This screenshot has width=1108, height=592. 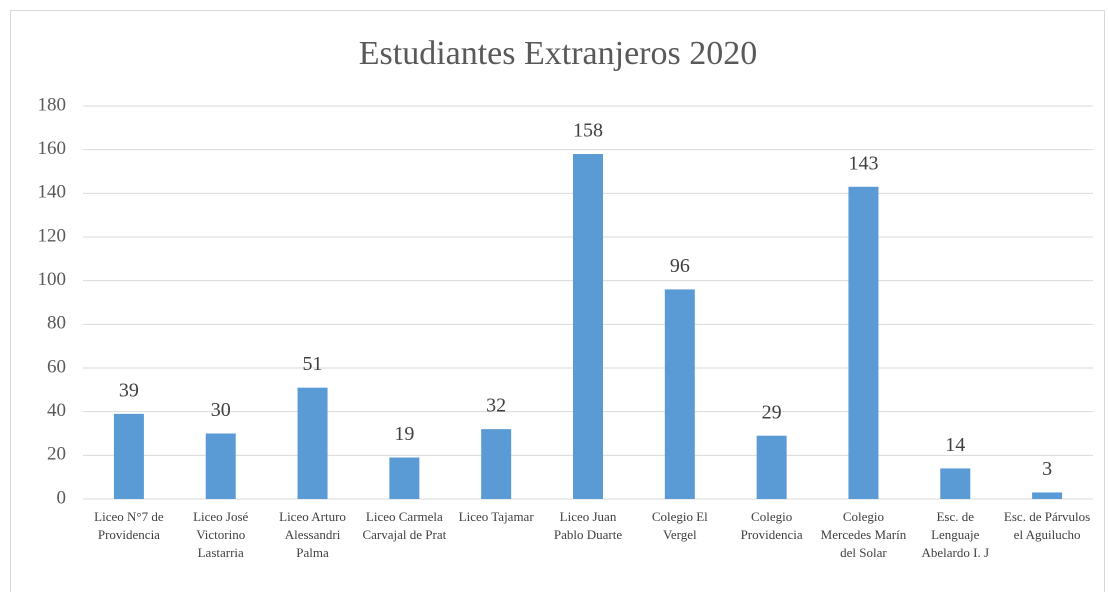 I want to click on x-tick-label: Liceo Juan Pablo Duarte, so click(x=588, y=525).